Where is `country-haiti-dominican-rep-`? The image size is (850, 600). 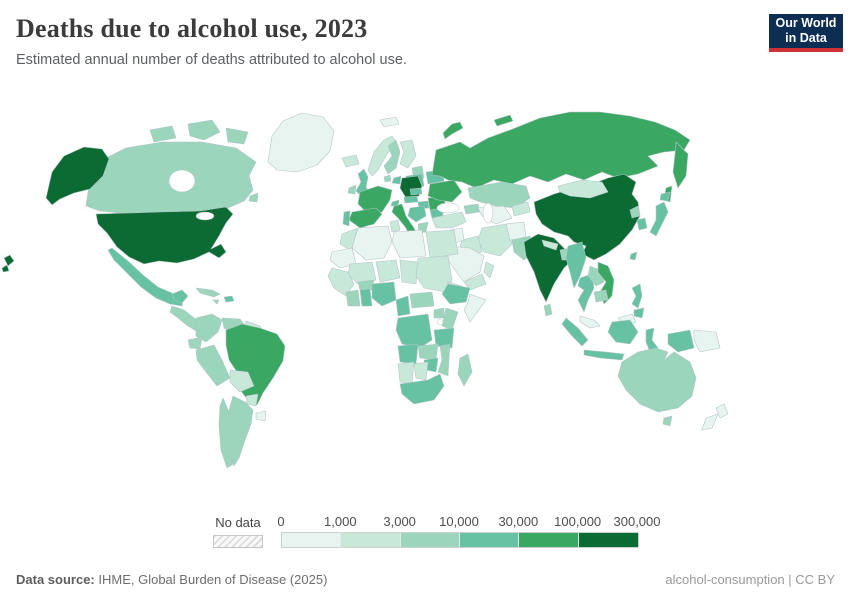
country-haiti-dominican-rep- is located at coordinates (229, 299).